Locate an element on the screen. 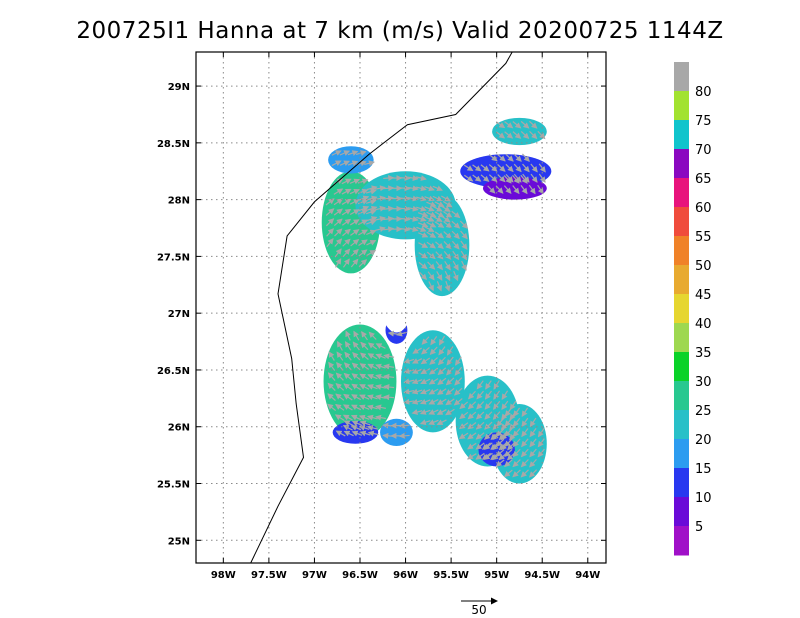  lon-tick-label: 98W is located at coordinates (223, 575).